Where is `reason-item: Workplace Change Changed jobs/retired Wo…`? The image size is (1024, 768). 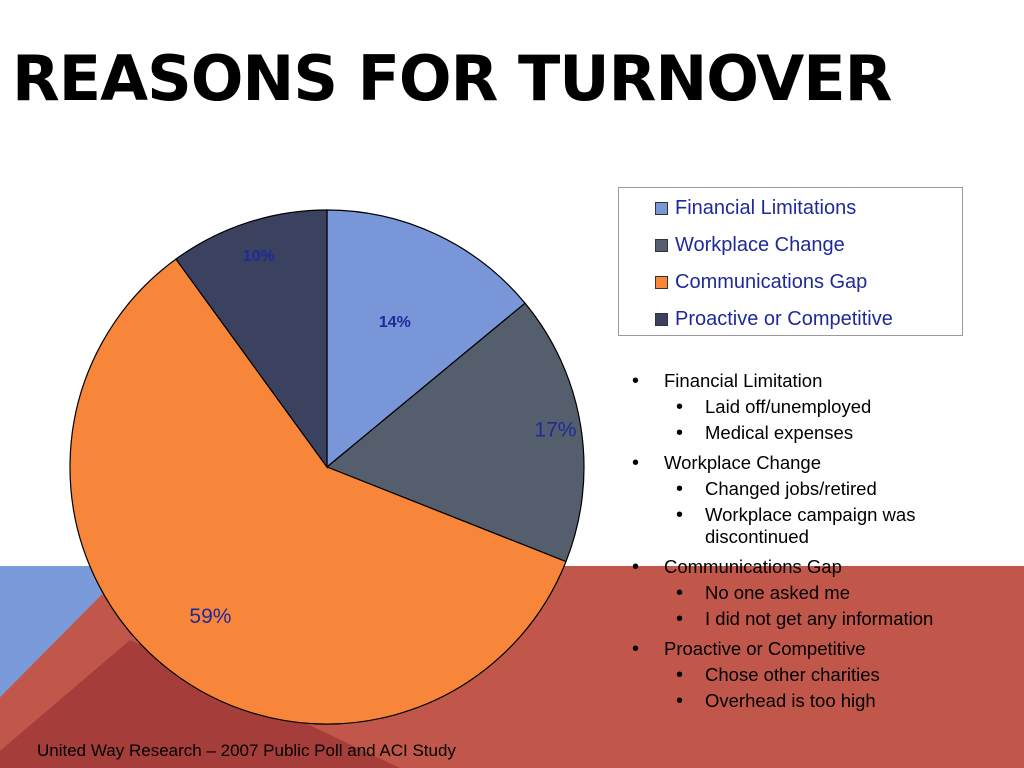
reason-item: Workplace Change Changed jobs/retired Wo… is located at coordinates (817, 500).